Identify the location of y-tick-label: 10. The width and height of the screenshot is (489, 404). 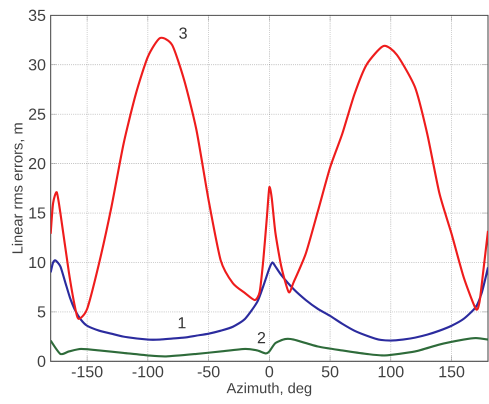
(37, 262).